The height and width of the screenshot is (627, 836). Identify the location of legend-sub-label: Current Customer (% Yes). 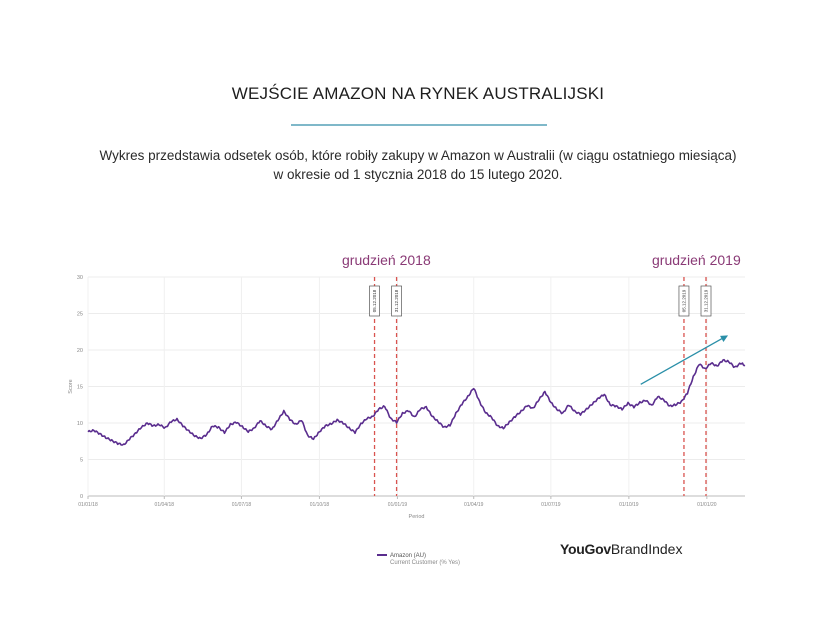
(425, 563).